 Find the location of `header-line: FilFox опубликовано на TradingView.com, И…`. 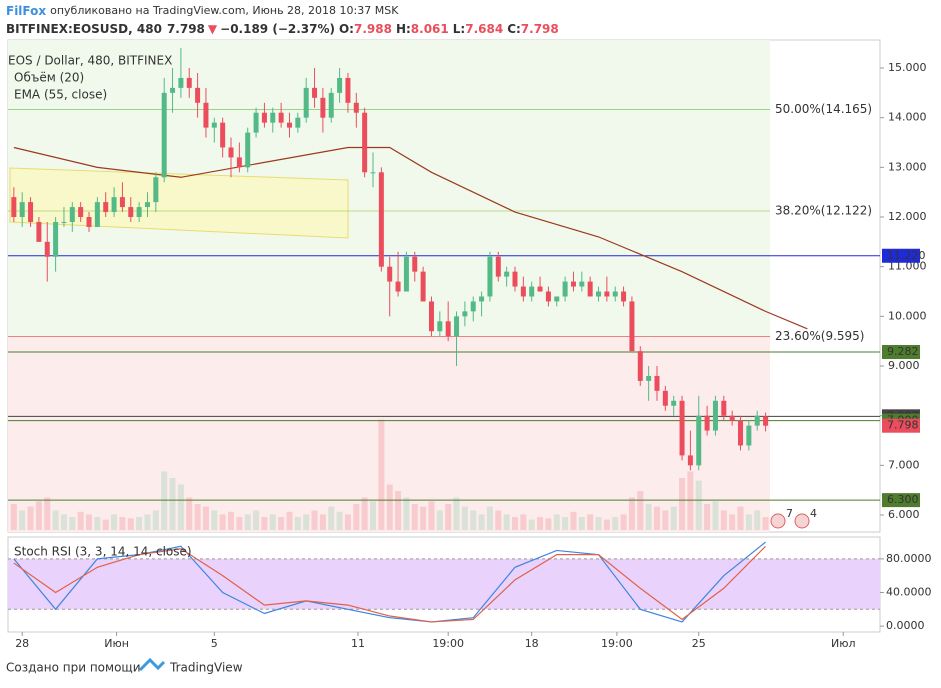

header-line: FilFox опубликовано на TradingView.com, И… is located at coordinates (202, 11).